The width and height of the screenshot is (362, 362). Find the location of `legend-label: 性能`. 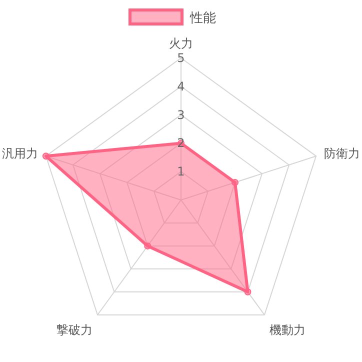

legend-label: 性能 is located at coordinates (202, 18).